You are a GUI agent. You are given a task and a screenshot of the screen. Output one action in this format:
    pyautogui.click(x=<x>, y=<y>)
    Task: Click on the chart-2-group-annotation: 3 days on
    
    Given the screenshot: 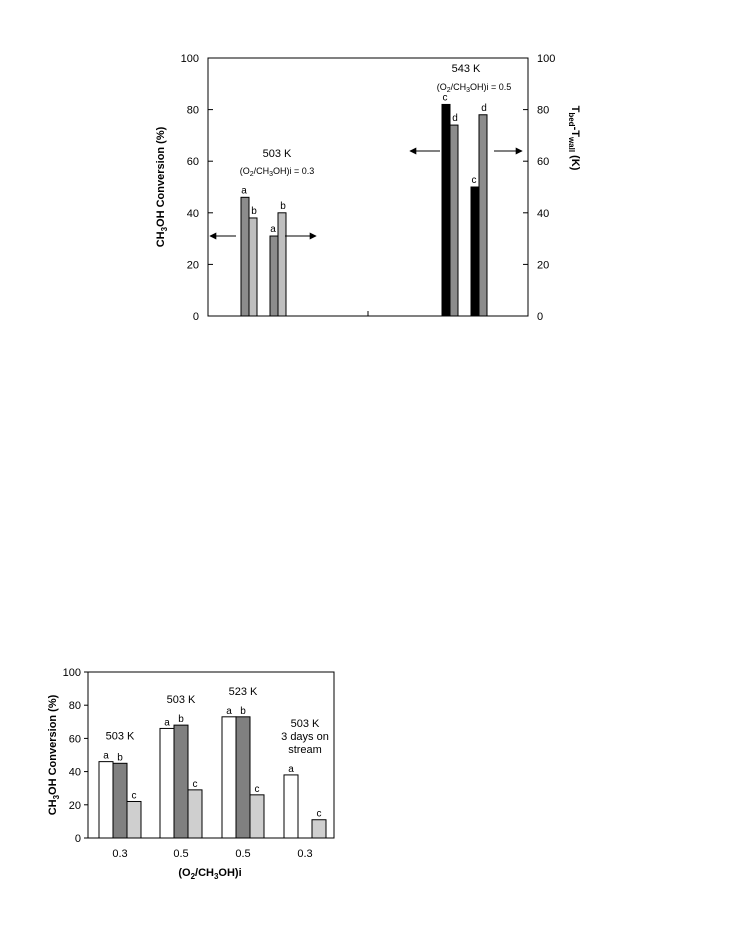 What is the action you would take?
    pyautogui.click(x=305, y=737)
    